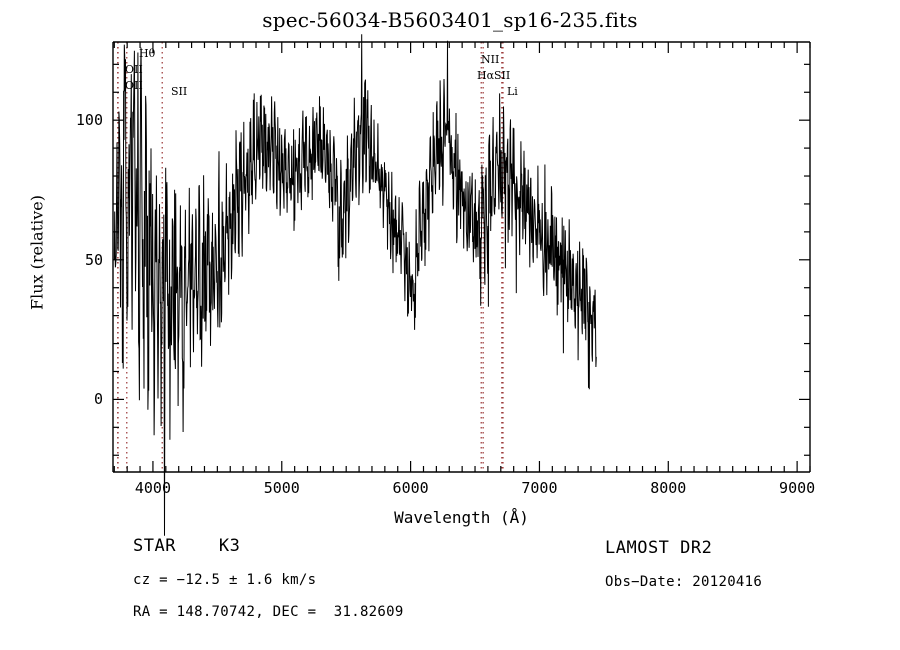 The height and width of the screenshot is (650, 900). Describe the element at coordinates (684, 582) in the screenshot. I see `obs-date-label: Obs−Date: 20120416` at that location.